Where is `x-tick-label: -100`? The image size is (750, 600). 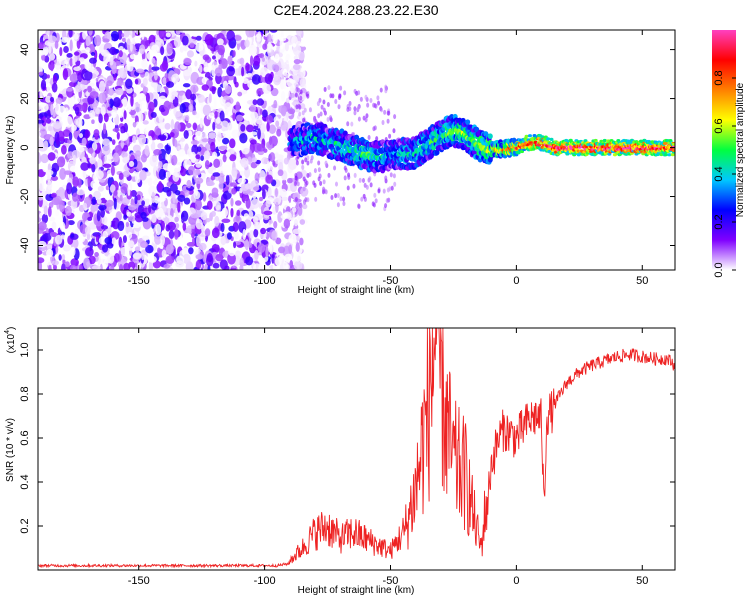
x-tick-label: -100 is located at coordinates (265, 281).